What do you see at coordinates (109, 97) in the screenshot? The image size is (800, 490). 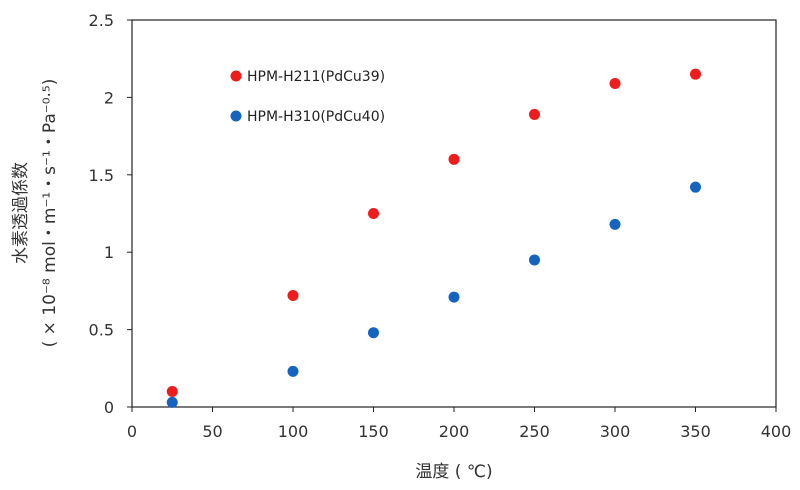 I see `y-tick-label: 2` at bounding box center [109, 97].